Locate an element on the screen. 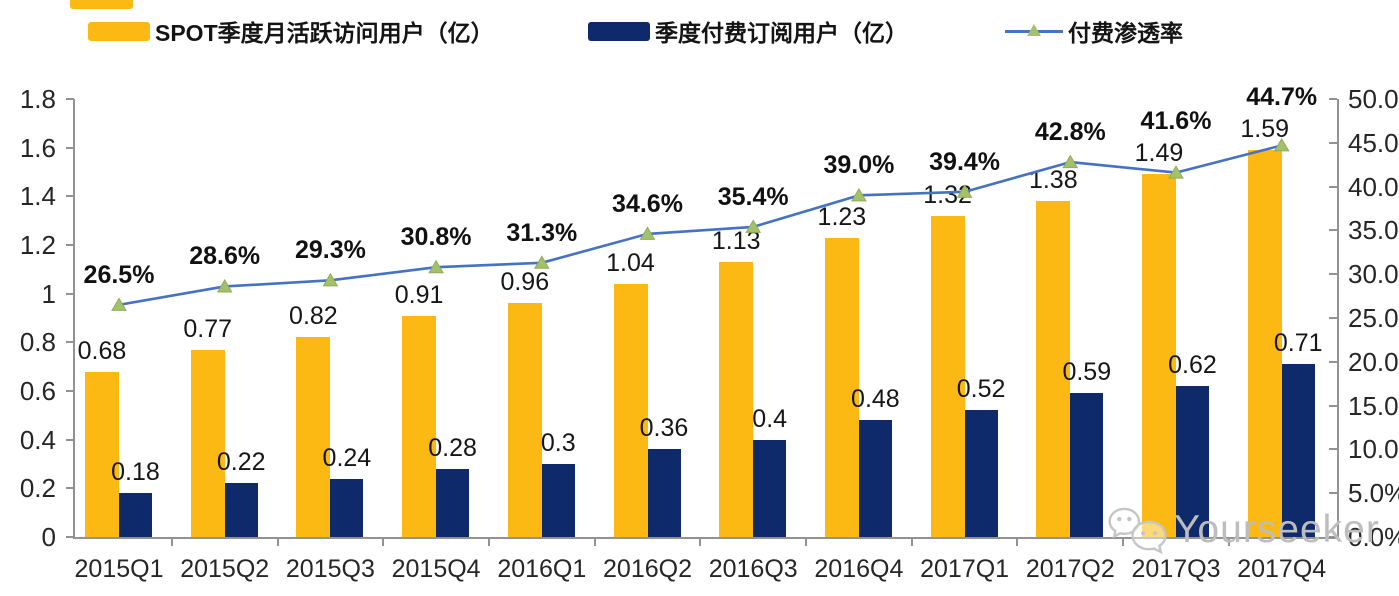  y-axis-tick-label: 1.4 is located at coordinates (37, 196).